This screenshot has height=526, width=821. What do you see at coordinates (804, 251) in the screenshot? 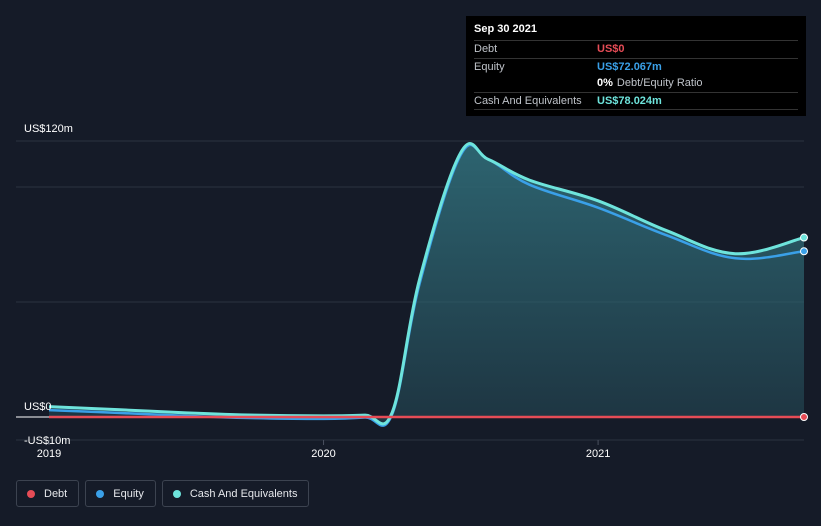
I see `equity-end-marker` at bounding box center [804, 251].